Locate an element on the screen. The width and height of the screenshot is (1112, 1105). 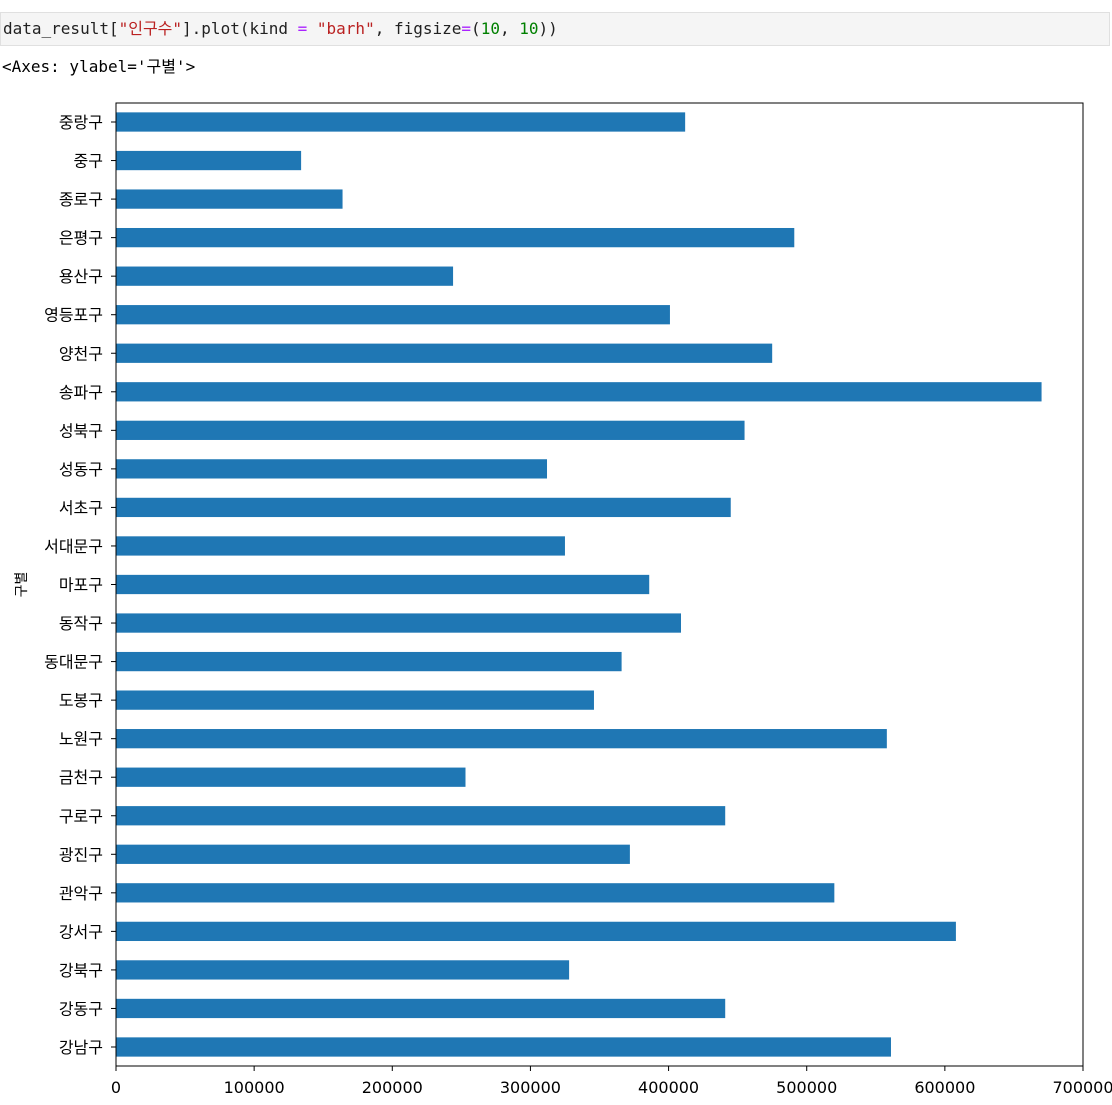
code-comma: , figsize is located at coordinates (418, 28).